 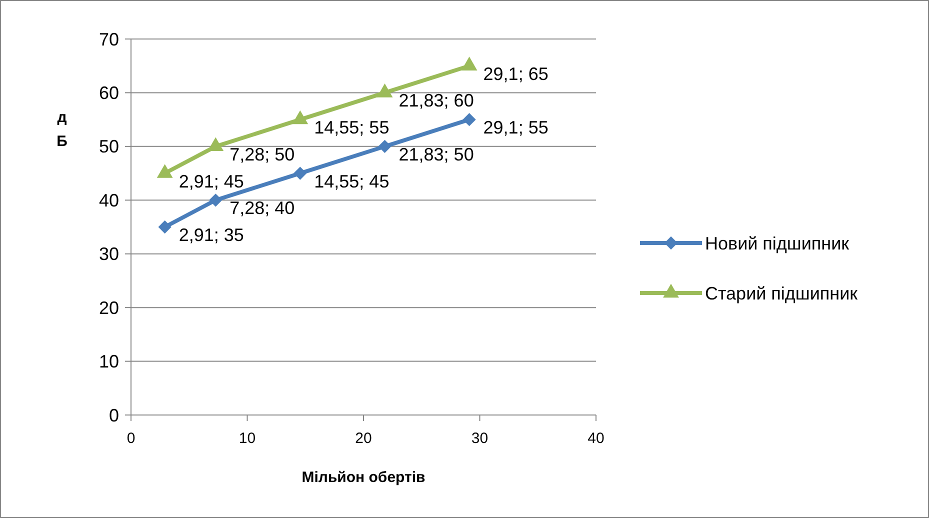 I want to click on y-tick-label: 70, so click(x=108, y=39).